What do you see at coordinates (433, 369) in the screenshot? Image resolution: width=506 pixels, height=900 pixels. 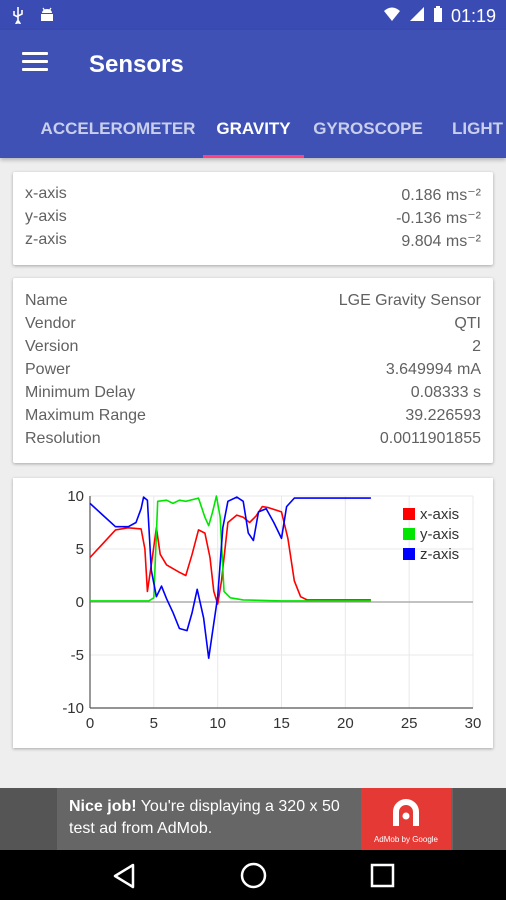 I see `info-value: 3.649994 mA` at bounding box center [433, 369].